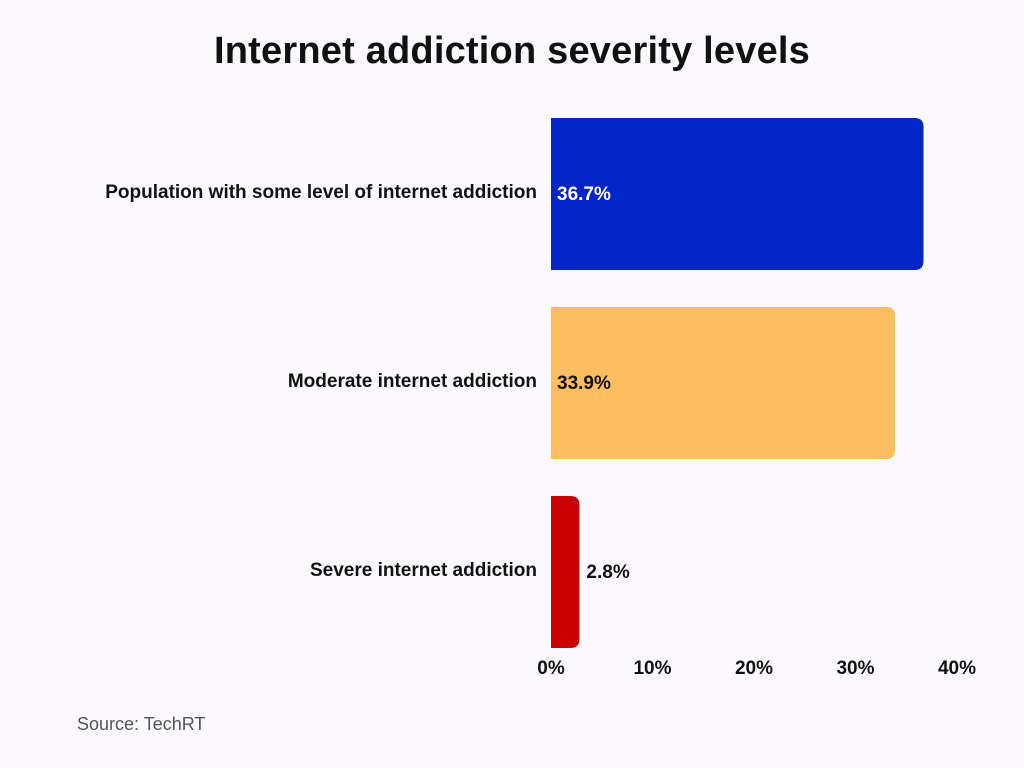 The width and height of the screenshot is (1024, 768). I want to click on data-labels: 36.7% 33.9% 2.8%, so click(593, 383).